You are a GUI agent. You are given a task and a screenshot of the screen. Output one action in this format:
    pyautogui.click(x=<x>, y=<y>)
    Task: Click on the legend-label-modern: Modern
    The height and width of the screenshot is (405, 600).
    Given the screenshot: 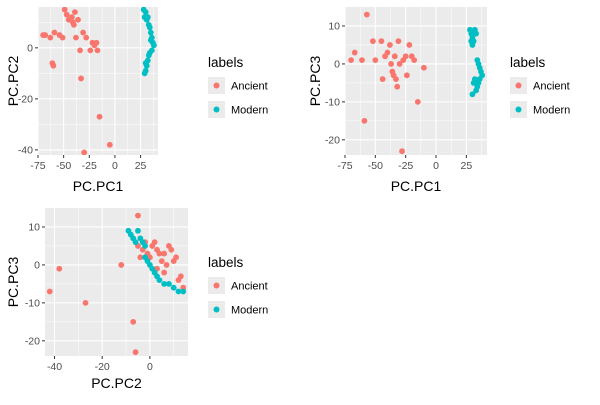 What is the action you would take?
    pyautogui.click(x=551, y=111)
    